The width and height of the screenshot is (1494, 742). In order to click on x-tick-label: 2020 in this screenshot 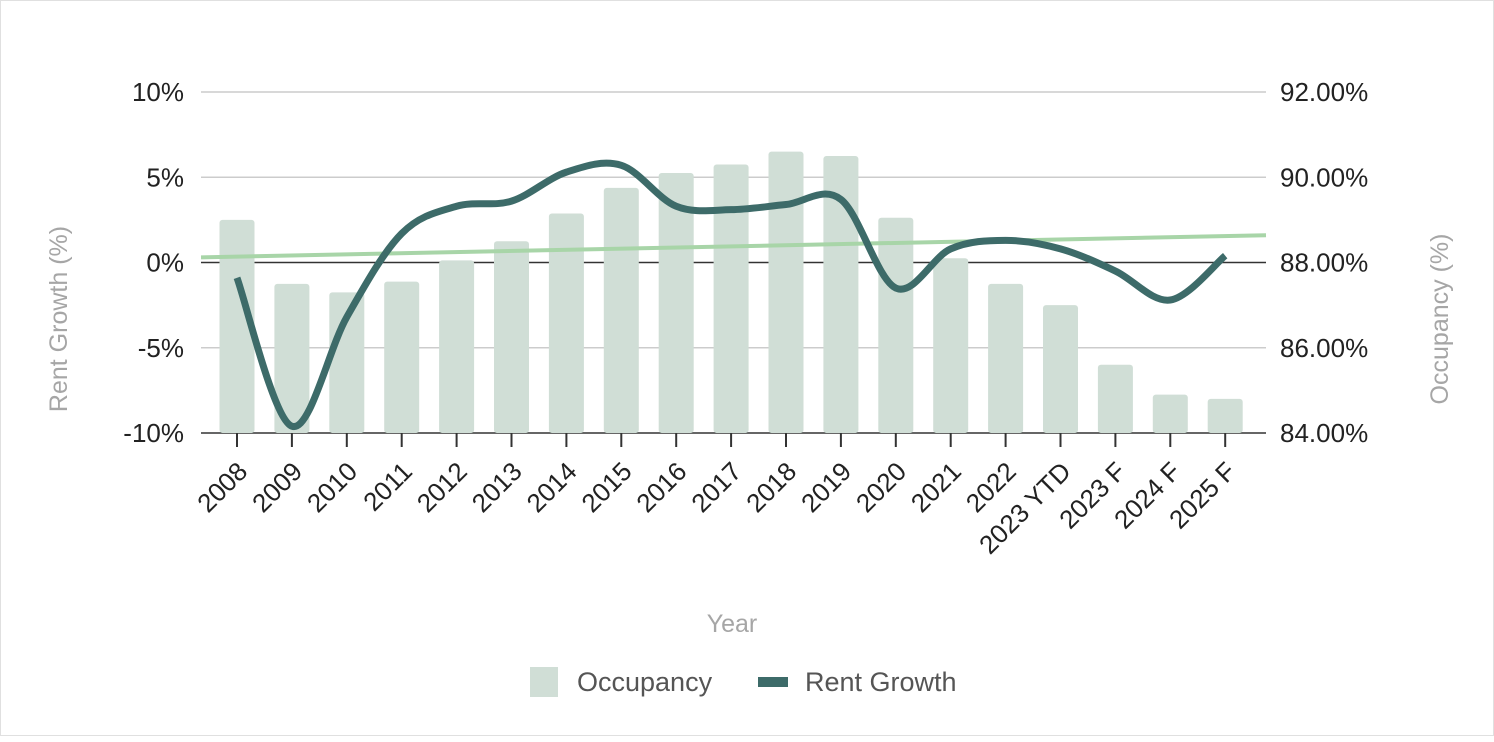, I will do `click(881, 487)`.